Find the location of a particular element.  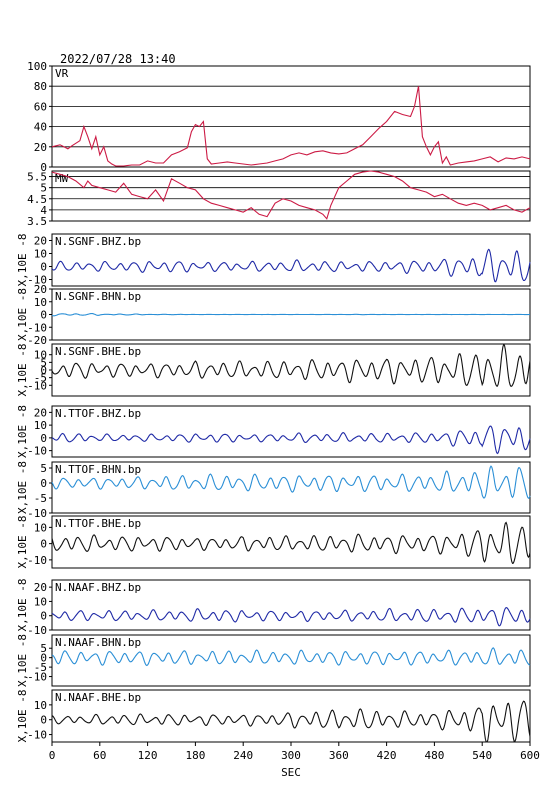

panel-label-ttof-bhe: N.TTOF.BHE.bp is located at coordinates (98, 523).